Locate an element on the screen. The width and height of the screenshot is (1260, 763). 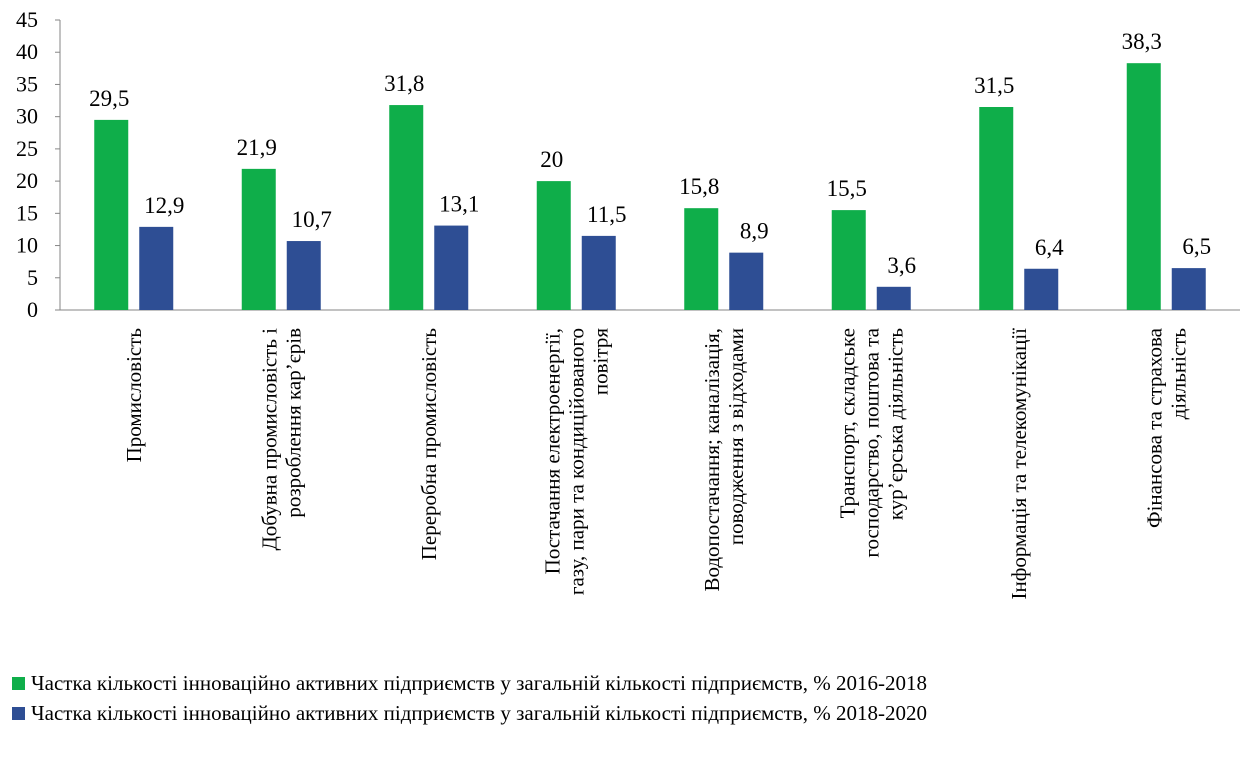
data-label-series-2: 3,6 is located at coordinates (901, 265).